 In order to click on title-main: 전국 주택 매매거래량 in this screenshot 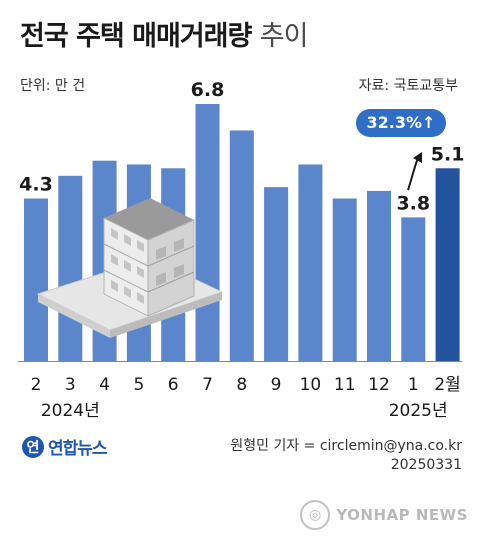, I will do `click(136, 36)`.